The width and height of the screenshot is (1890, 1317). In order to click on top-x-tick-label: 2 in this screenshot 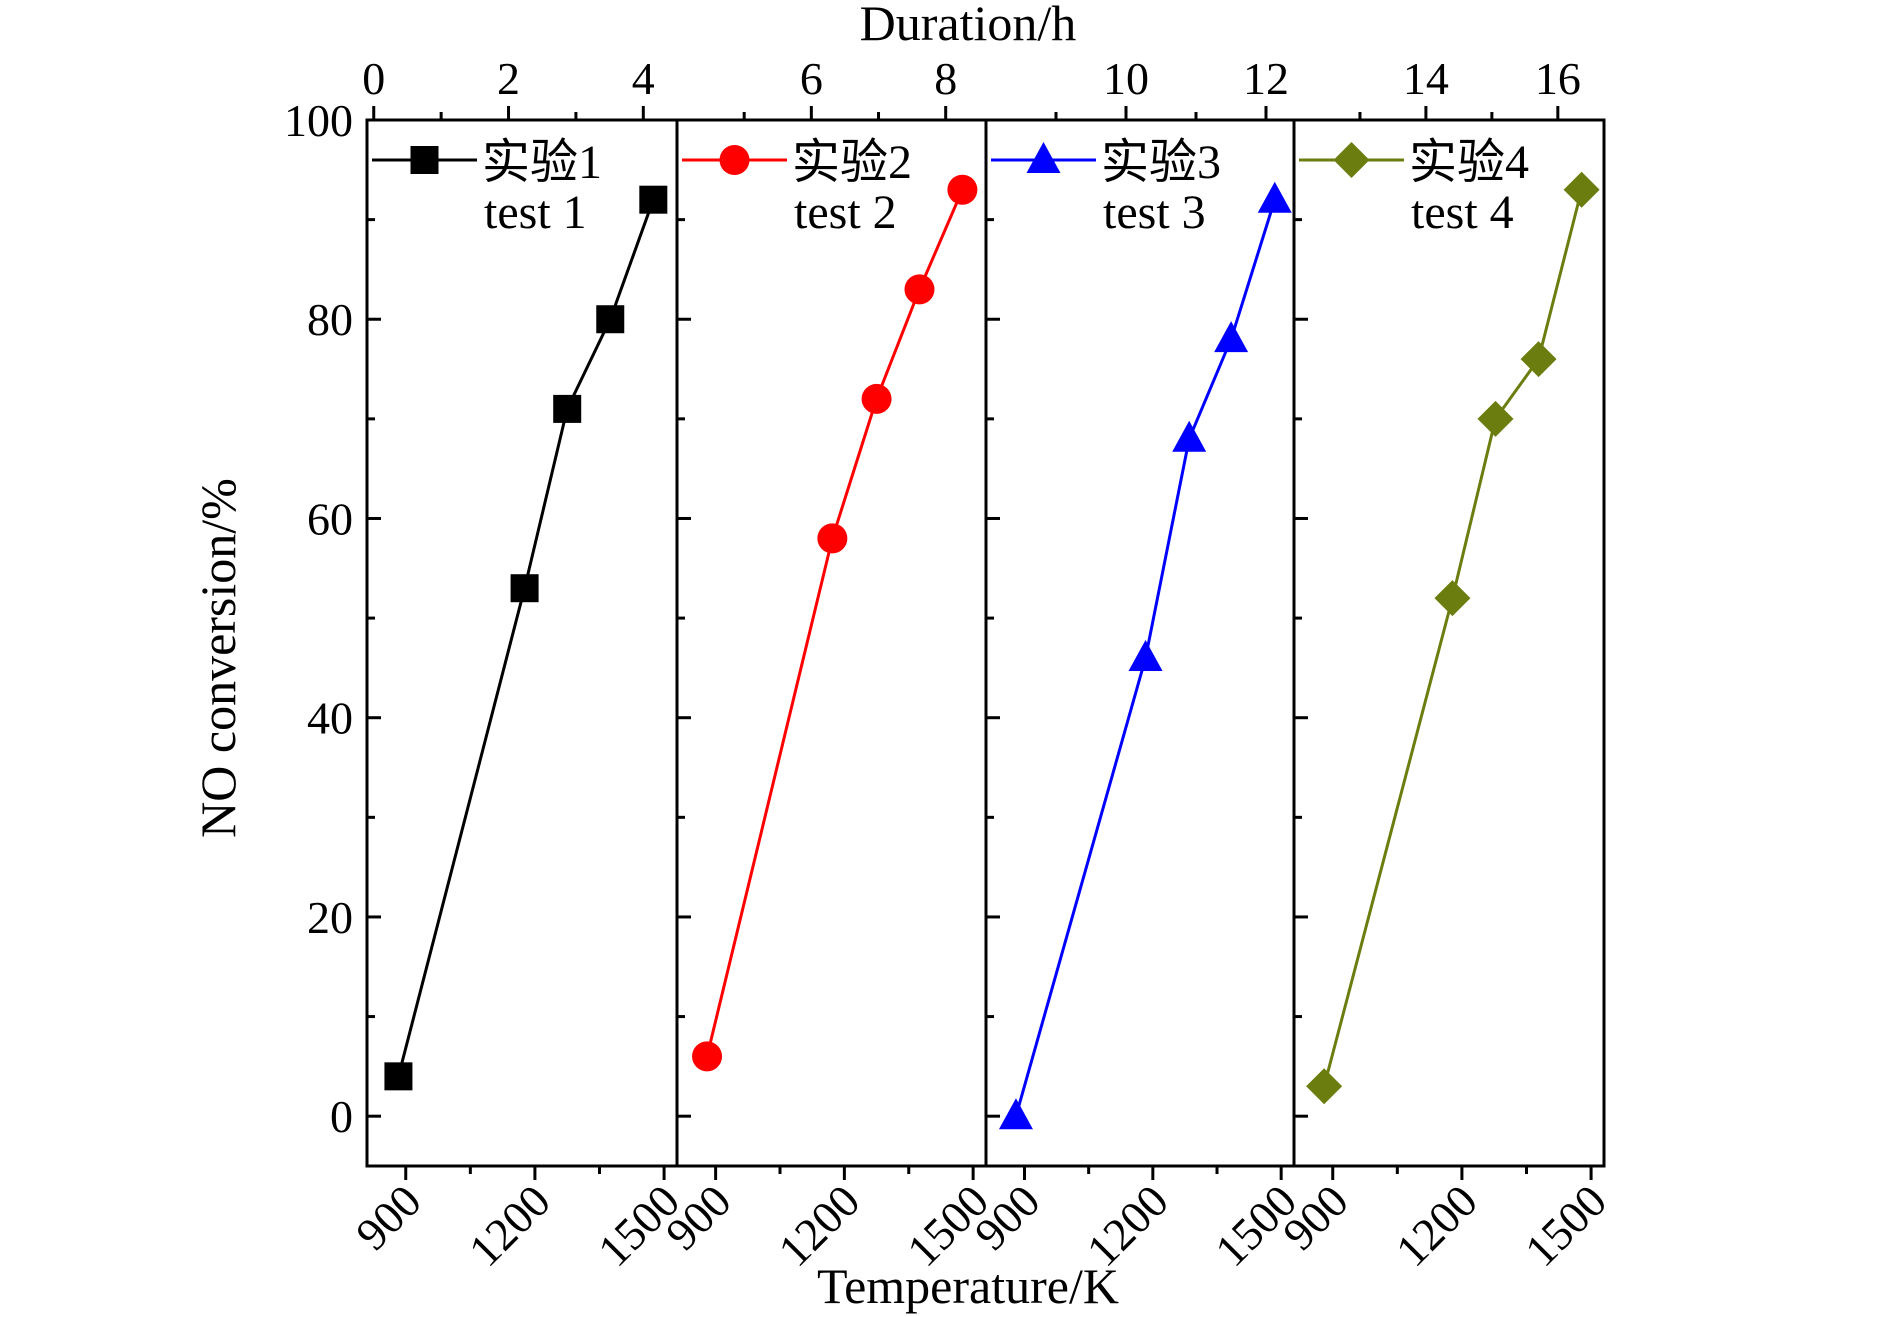, I will do `click(508, 78)`.